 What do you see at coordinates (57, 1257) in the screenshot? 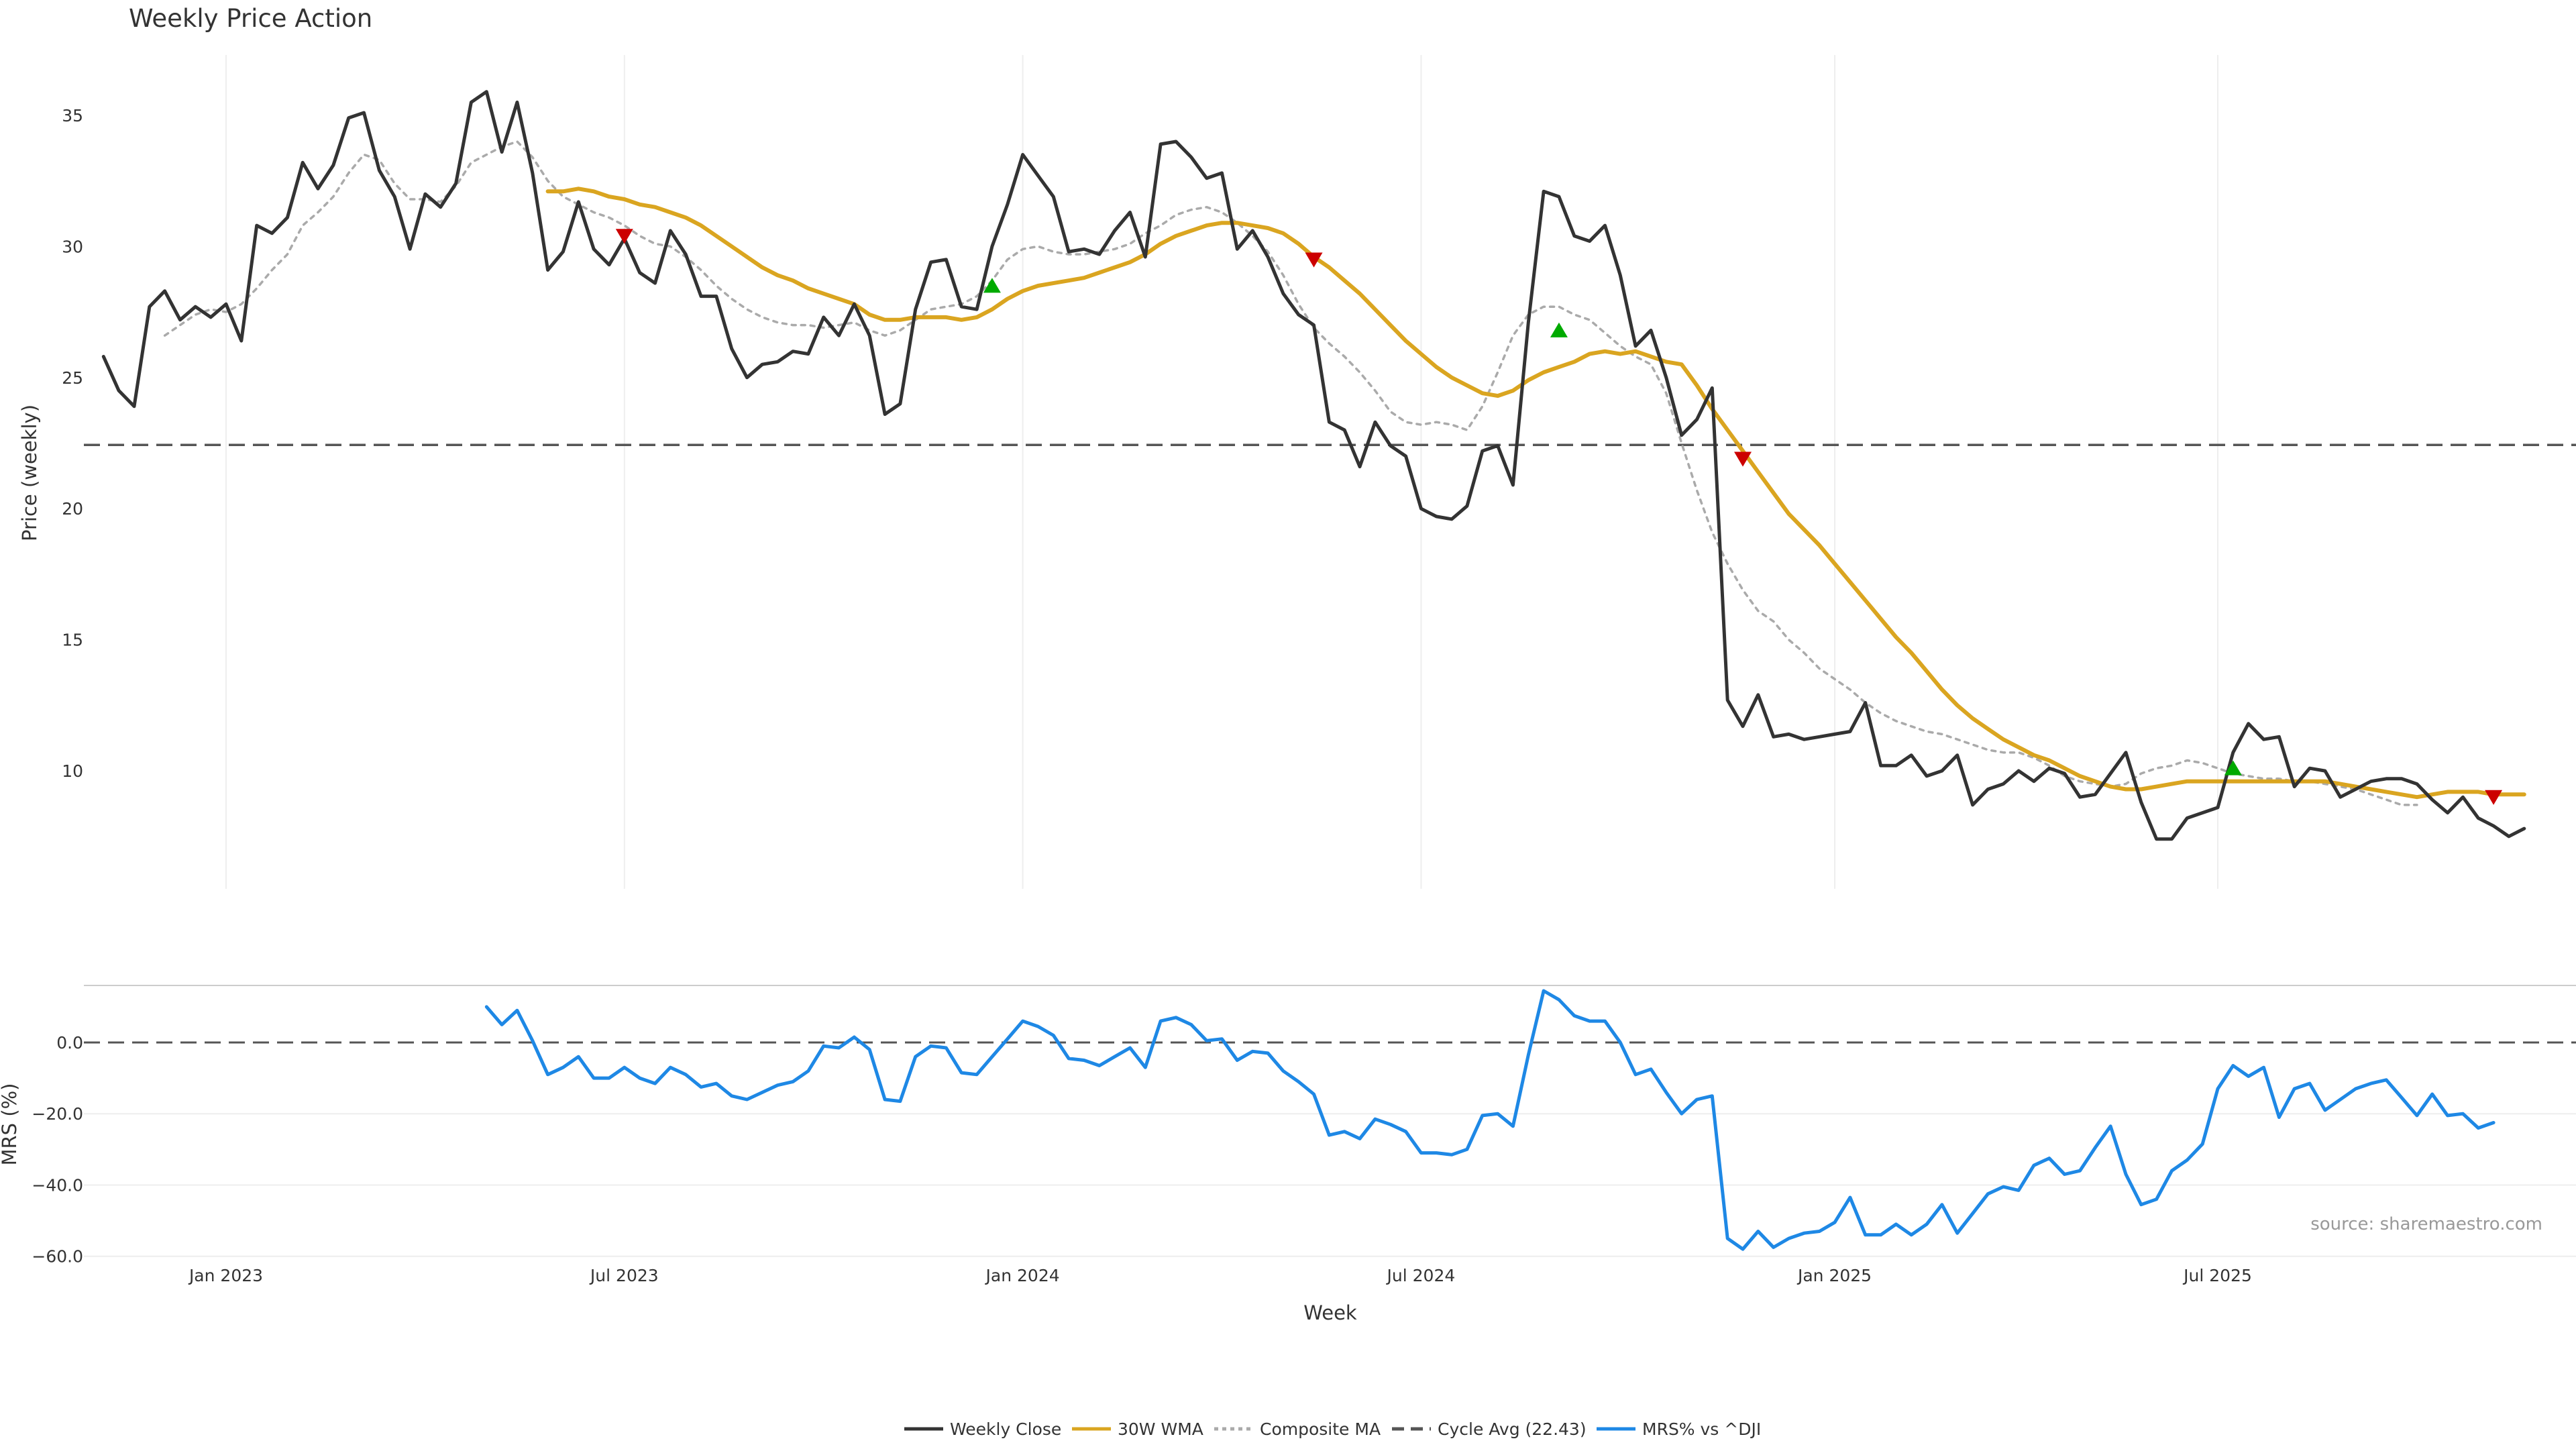
I see `mrs-y-tick-label: −60.0` at bounding box center [57, 1257].